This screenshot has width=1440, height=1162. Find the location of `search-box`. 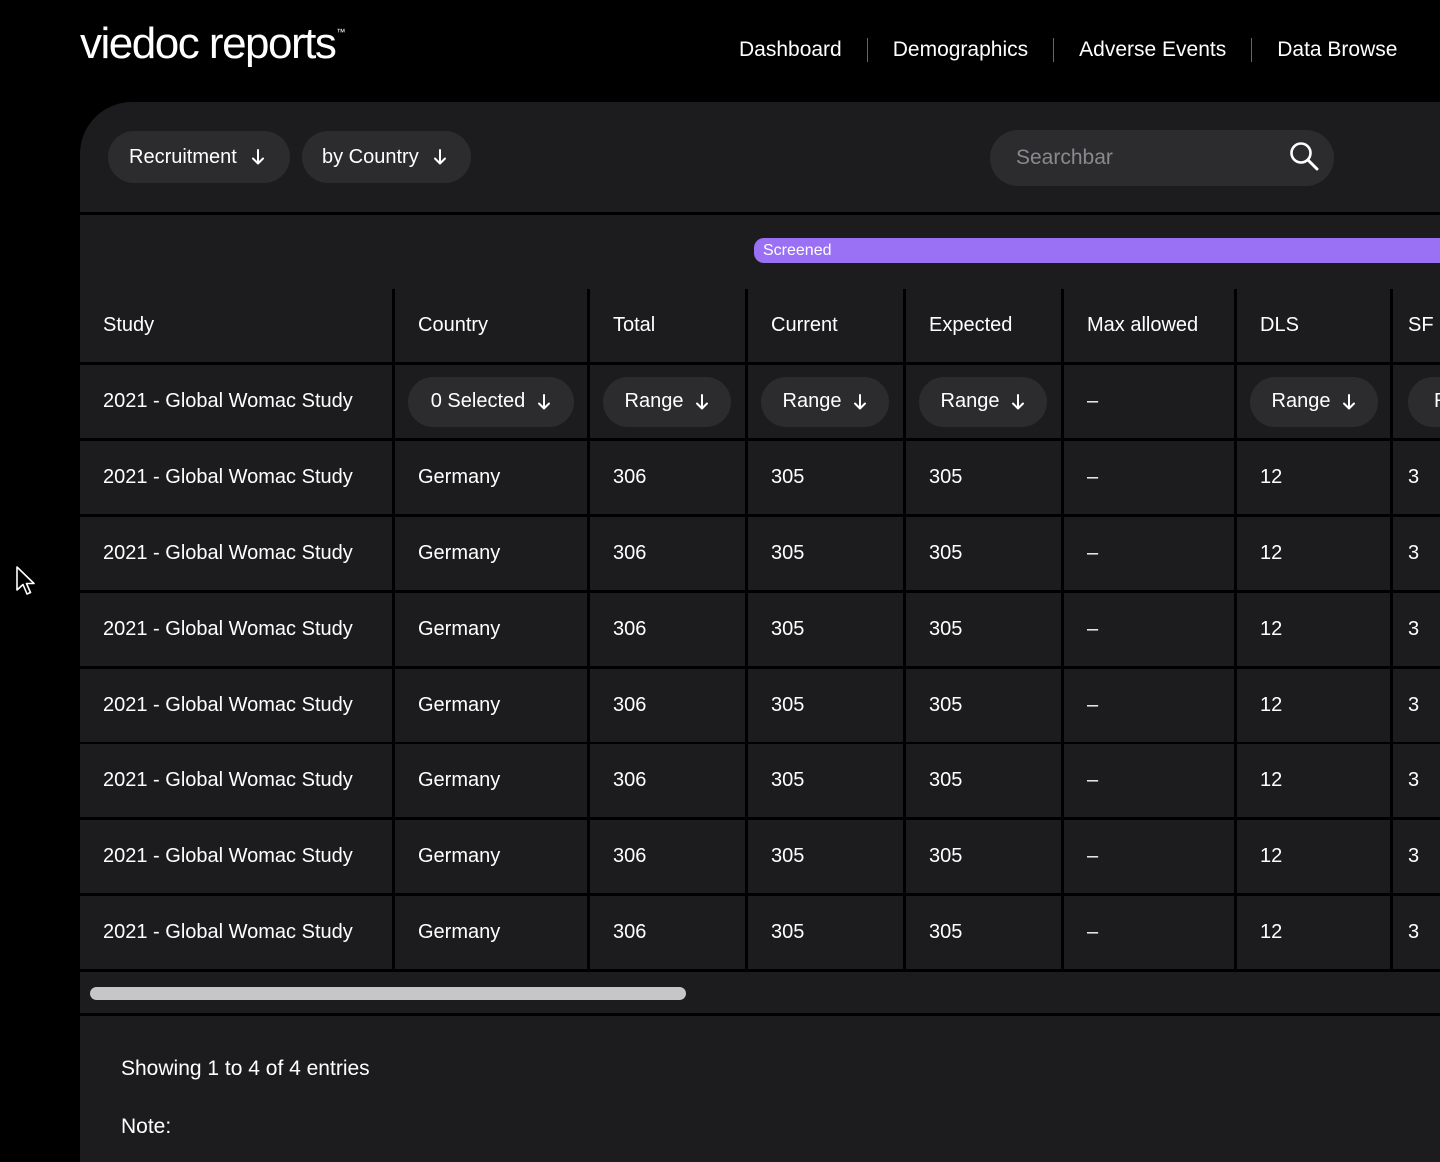

search-box is located at coordinates (1162, 158).